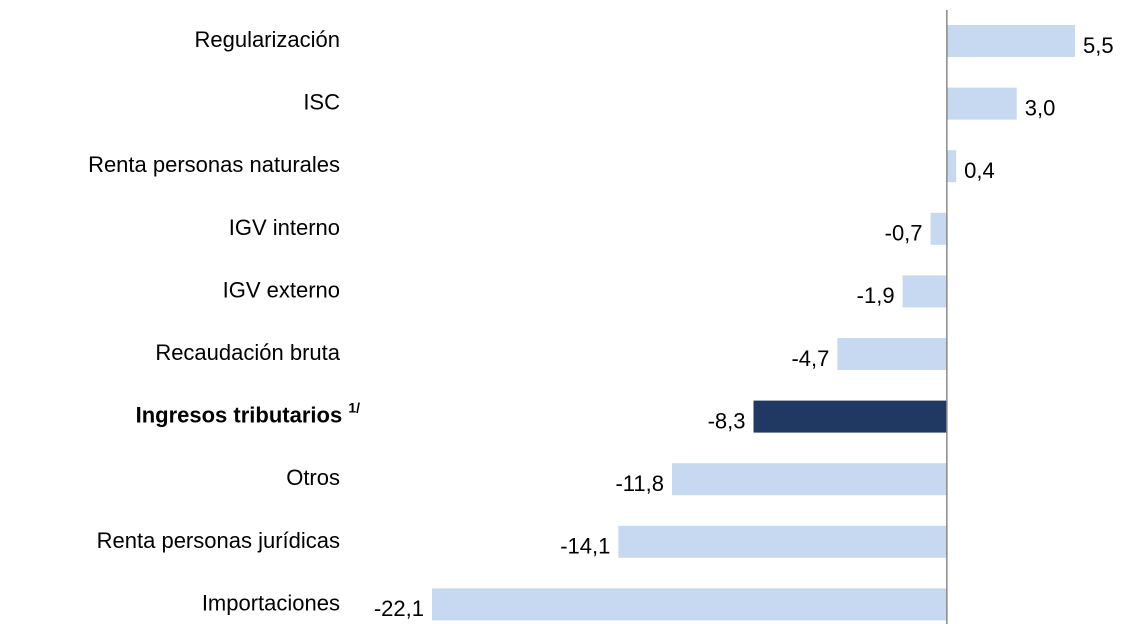  I want to click on category-text: ISC, so click(321, 101).